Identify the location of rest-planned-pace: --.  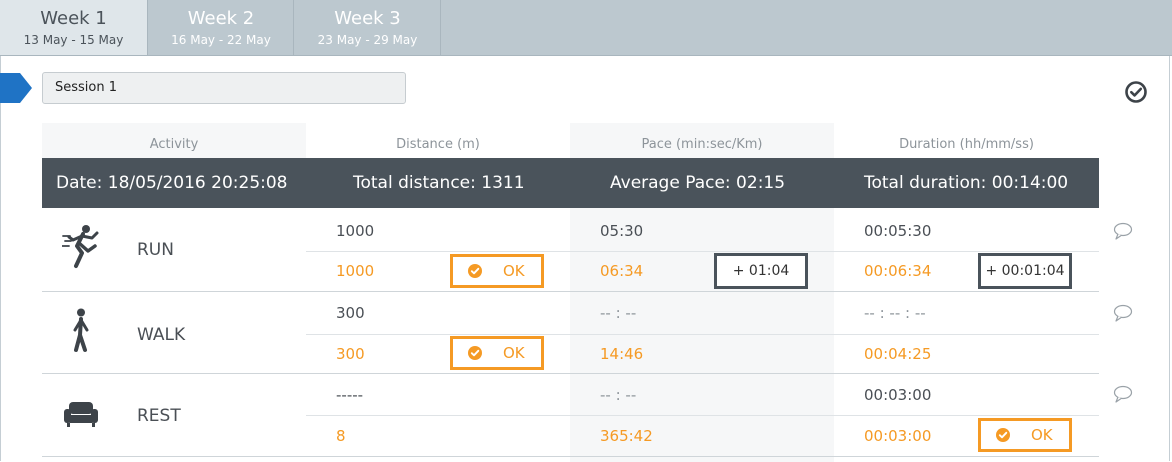
(618, 395).